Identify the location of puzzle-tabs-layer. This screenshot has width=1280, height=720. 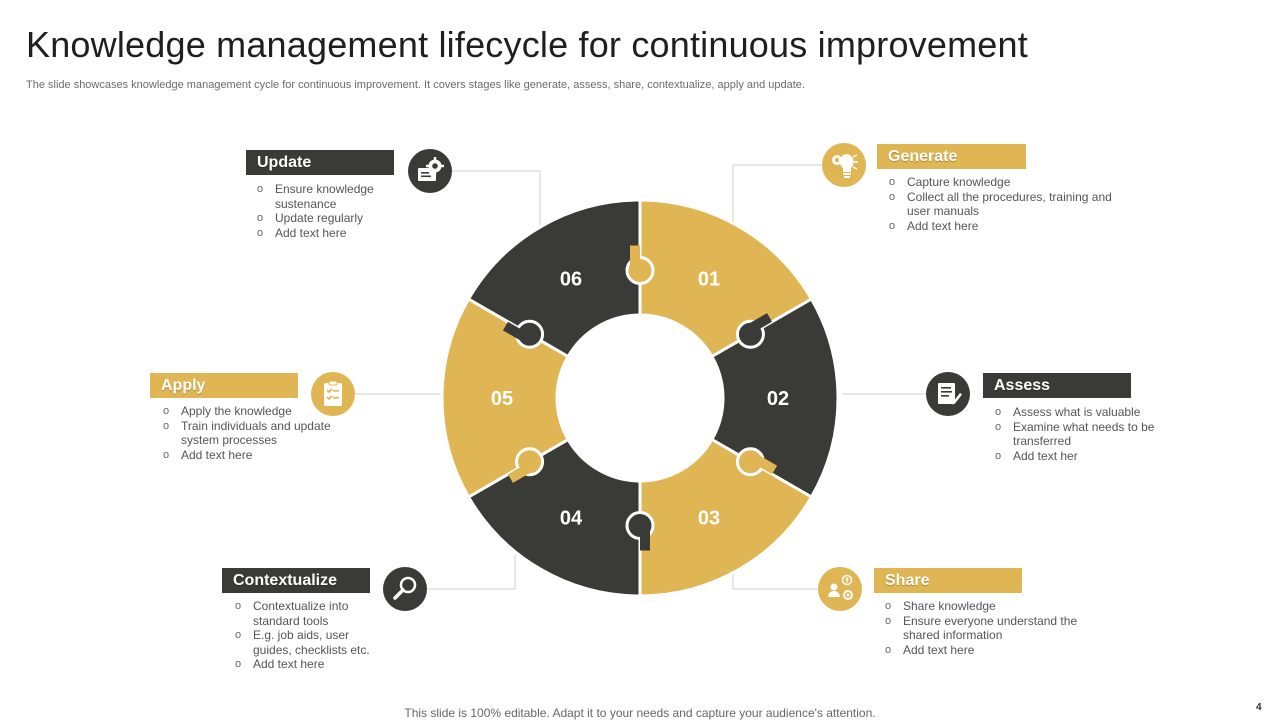
(640, 398).